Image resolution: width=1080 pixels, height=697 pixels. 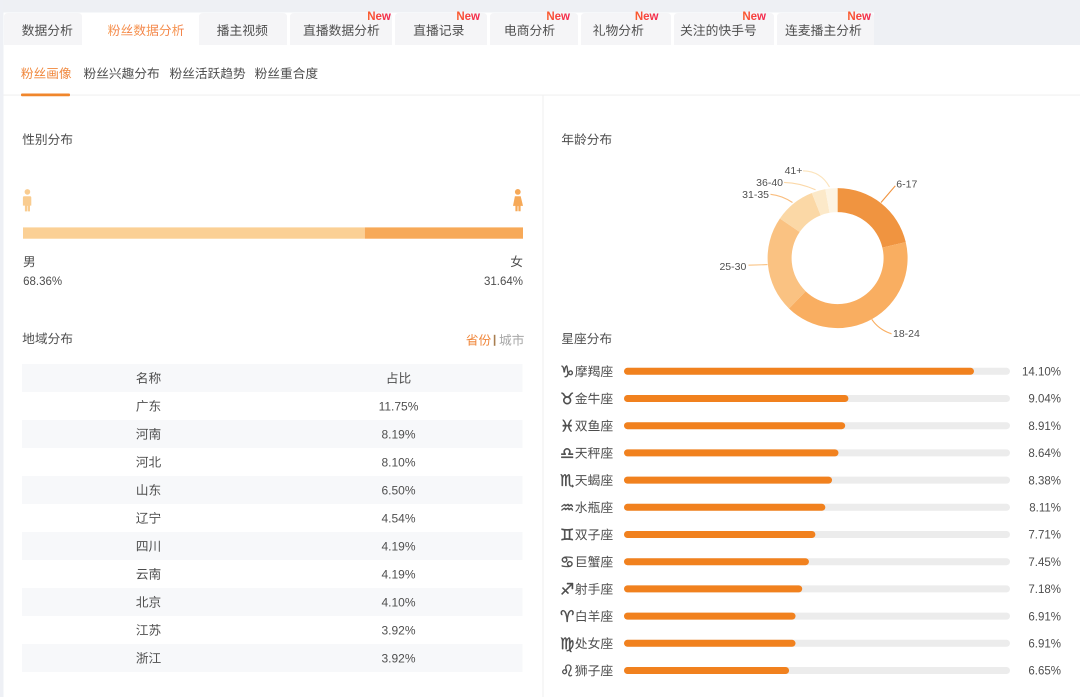 I want to click on svg-text: 8.64%, so click(x=1044, y=454).